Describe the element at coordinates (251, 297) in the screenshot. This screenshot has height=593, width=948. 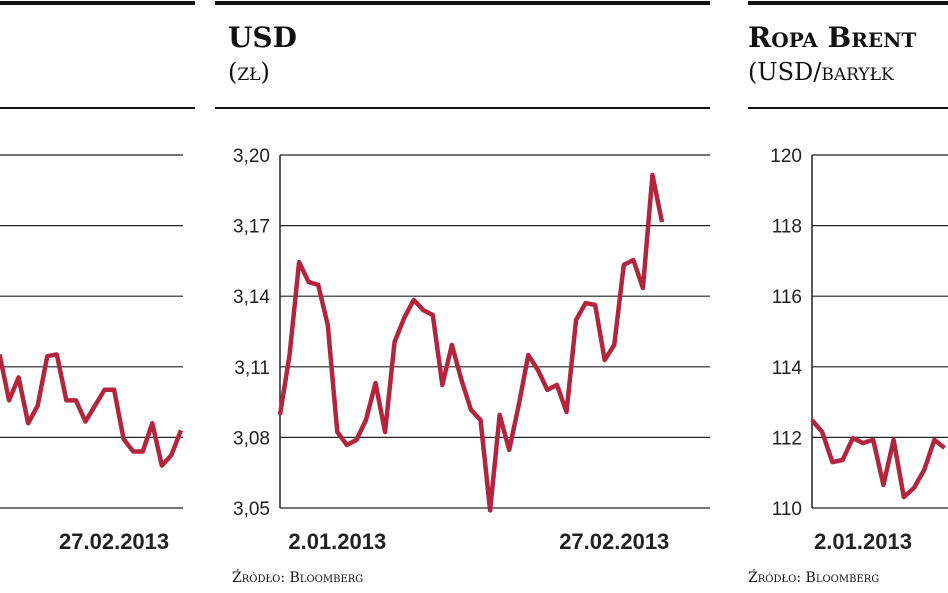
I see `y-tick-label: 3,14` at that location.